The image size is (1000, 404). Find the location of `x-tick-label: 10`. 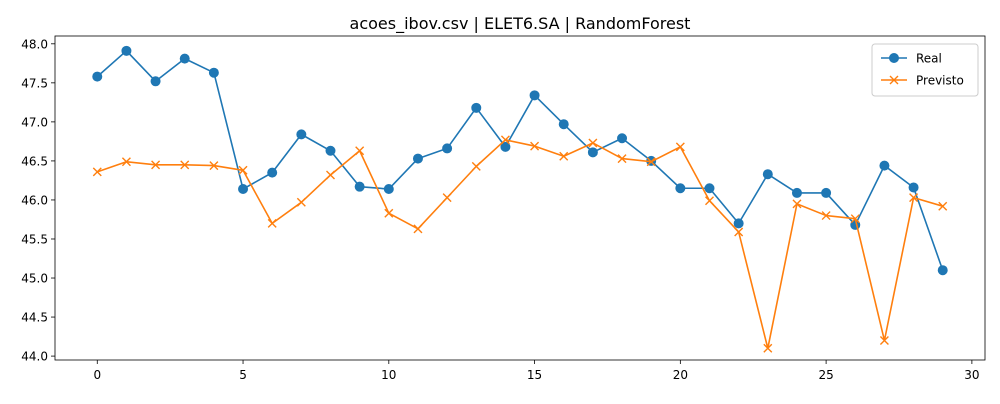

x-tick-label: 10 is located at coordinates (388, 375).